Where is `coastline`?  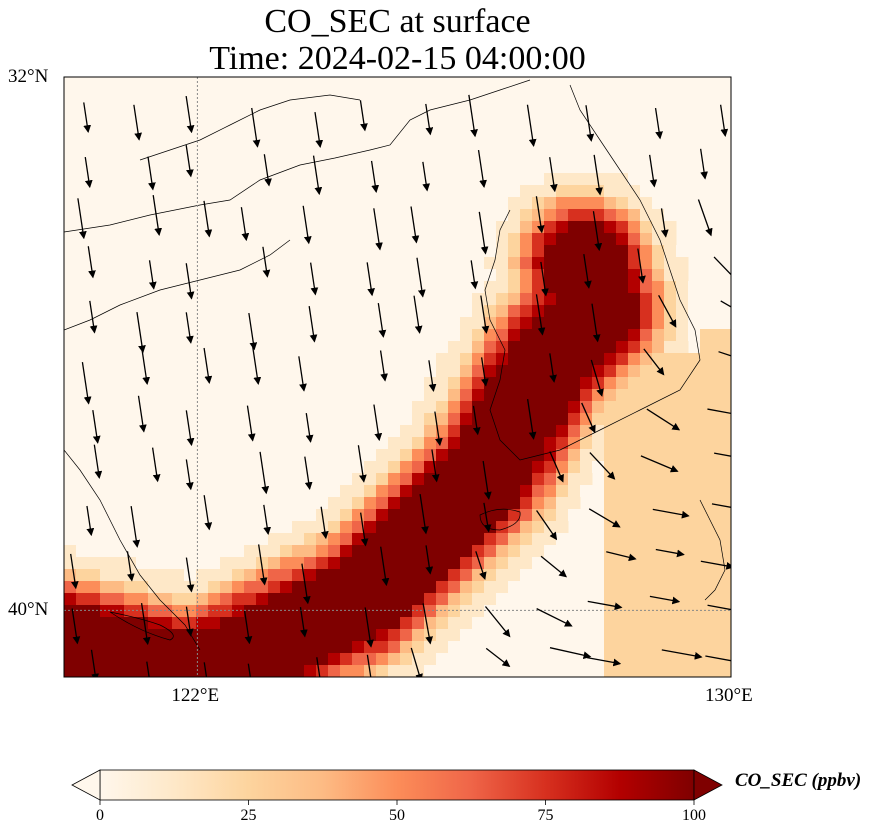 coastline is located at coordinates (712, 550).